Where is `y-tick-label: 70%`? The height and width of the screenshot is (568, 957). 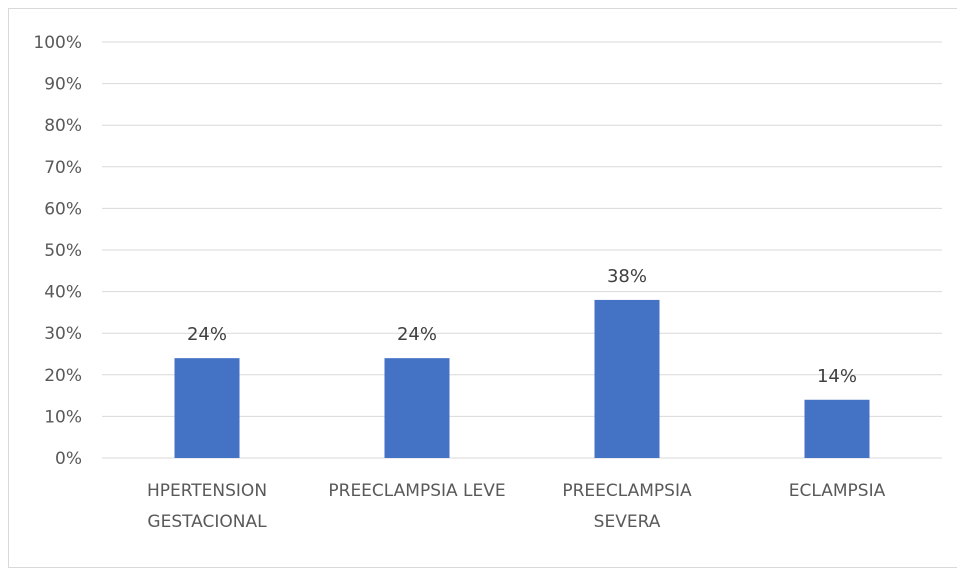 y-tick-label: 70% is located at coordinates (63, 168).